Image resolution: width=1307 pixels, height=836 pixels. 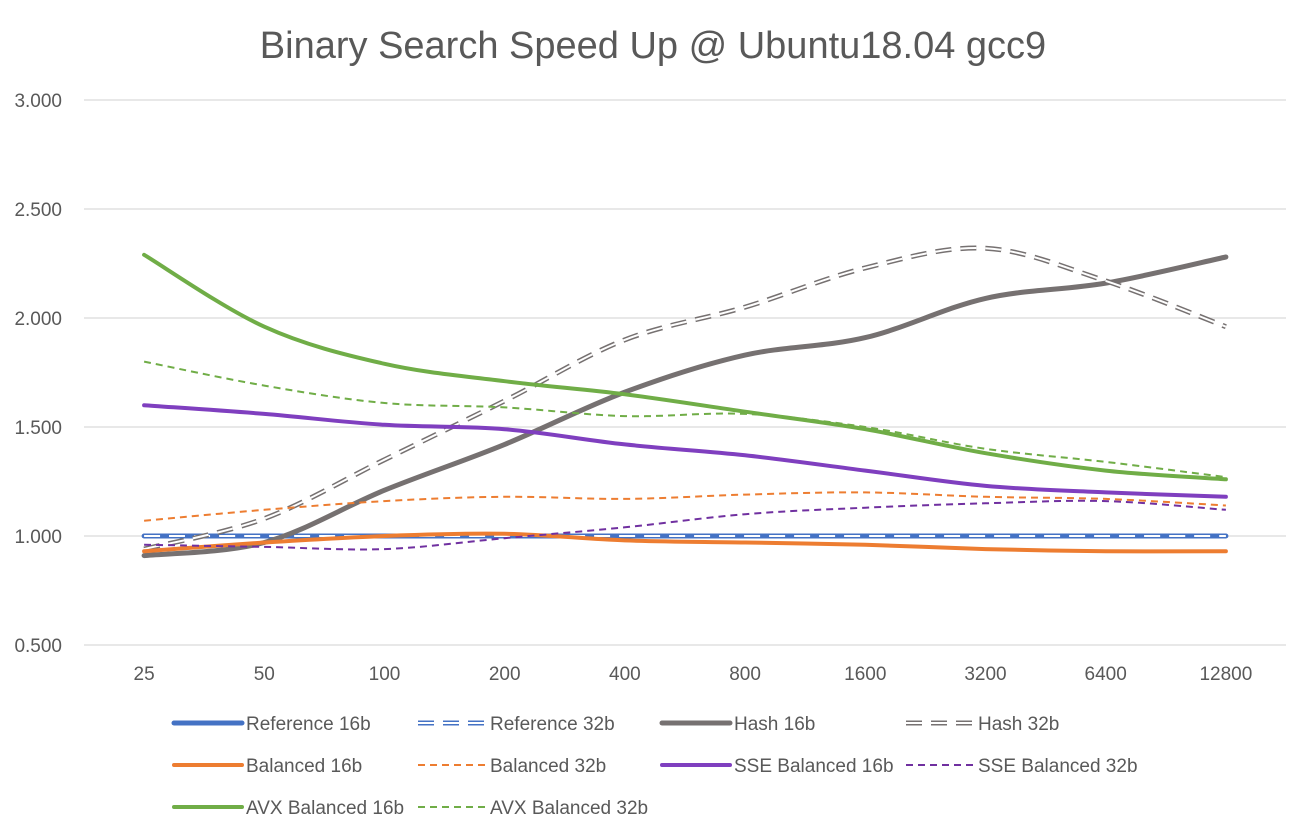 I want to click on legend-label: AVX Balanced 16b, so click(x=325, y=808).